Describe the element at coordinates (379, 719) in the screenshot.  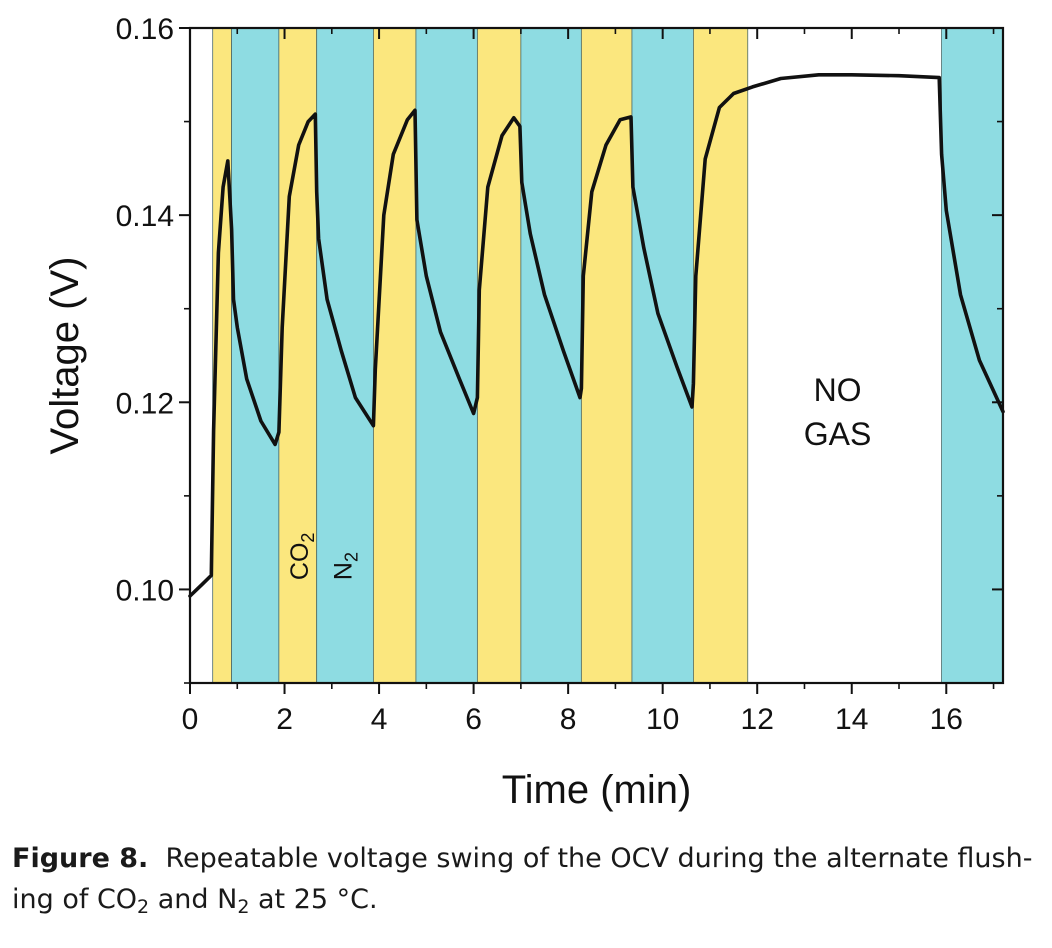
I see `x-tick-label: 4` at that location.